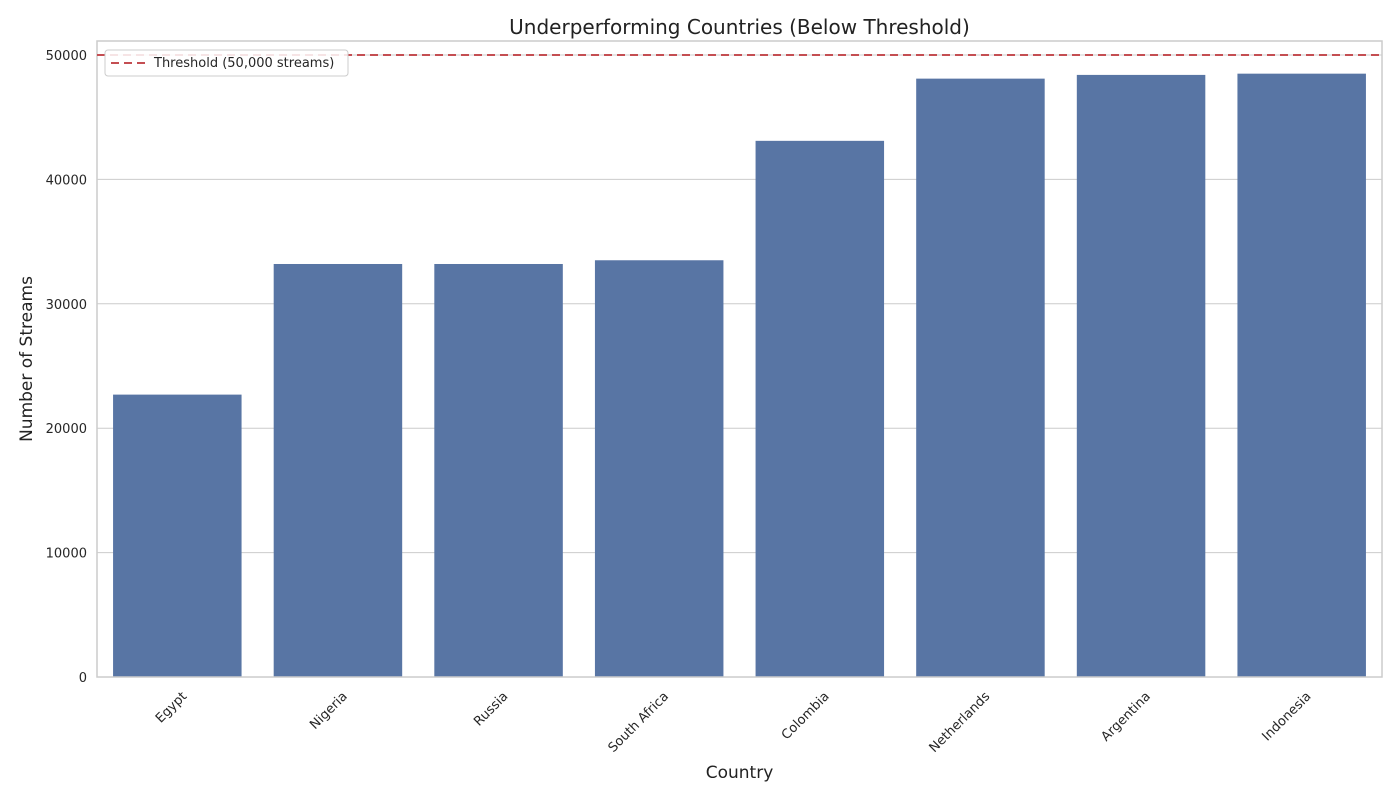 This screenshot has height=800, width=1400. I want to click on y-tick-label: 0, so click(83, 678).